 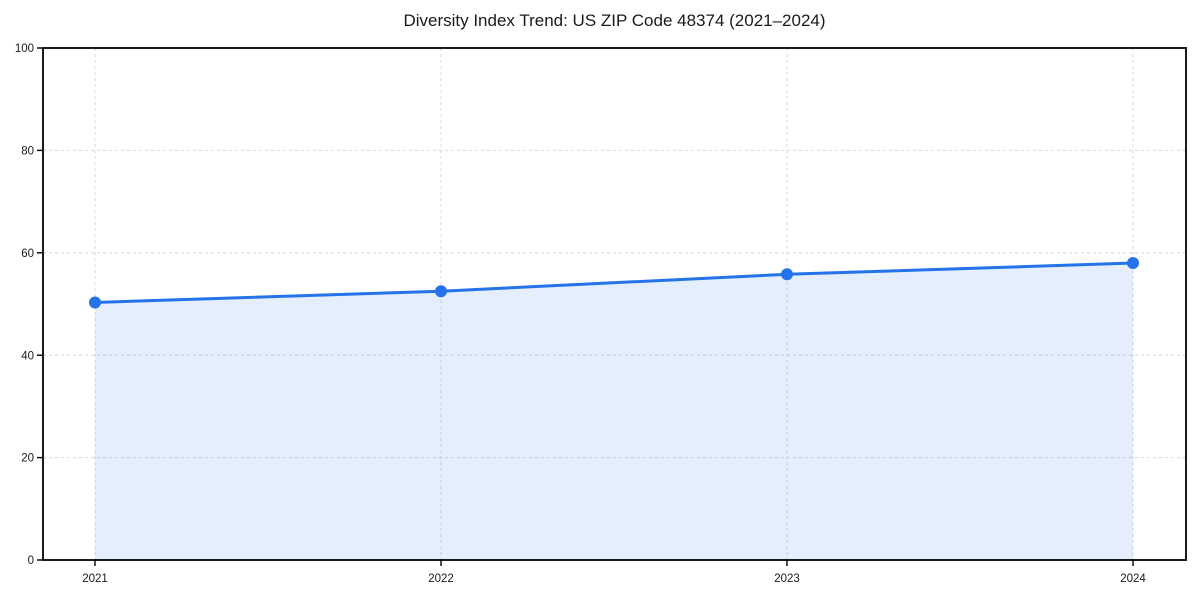 I want to click on x-tick-label: 2023, so click(x=787, y=579).